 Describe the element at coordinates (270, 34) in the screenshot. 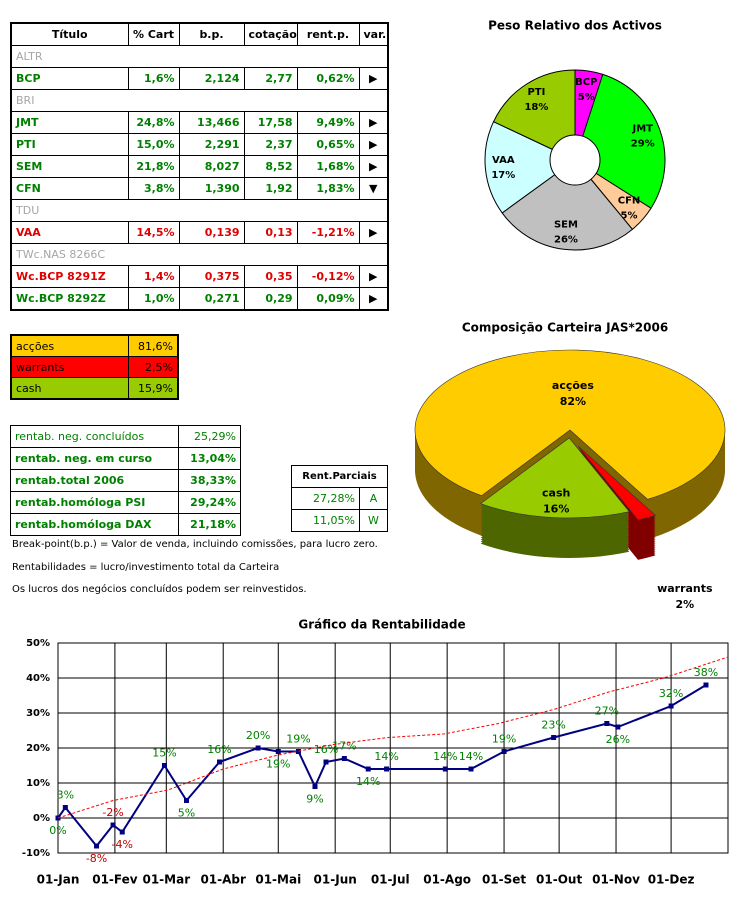

I see `header-cell: cotação` at that location.